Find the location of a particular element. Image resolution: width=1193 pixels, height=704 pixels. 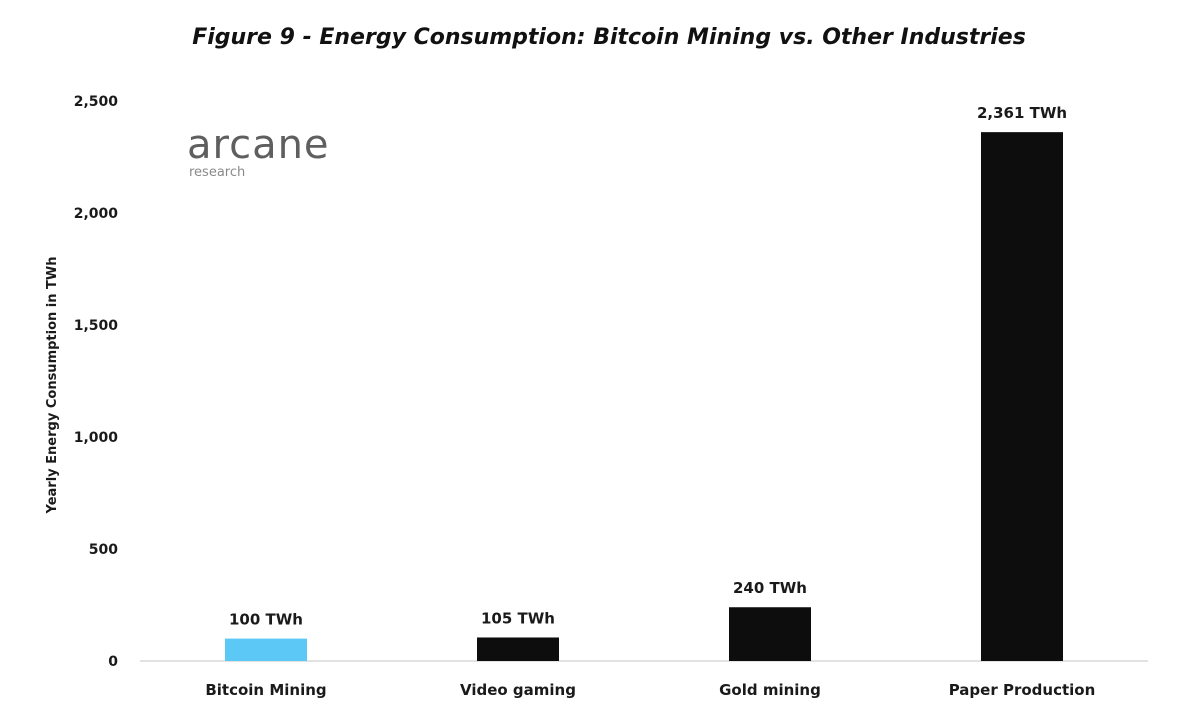

y-tick-label: 500 is located at coordinates (103, 550).